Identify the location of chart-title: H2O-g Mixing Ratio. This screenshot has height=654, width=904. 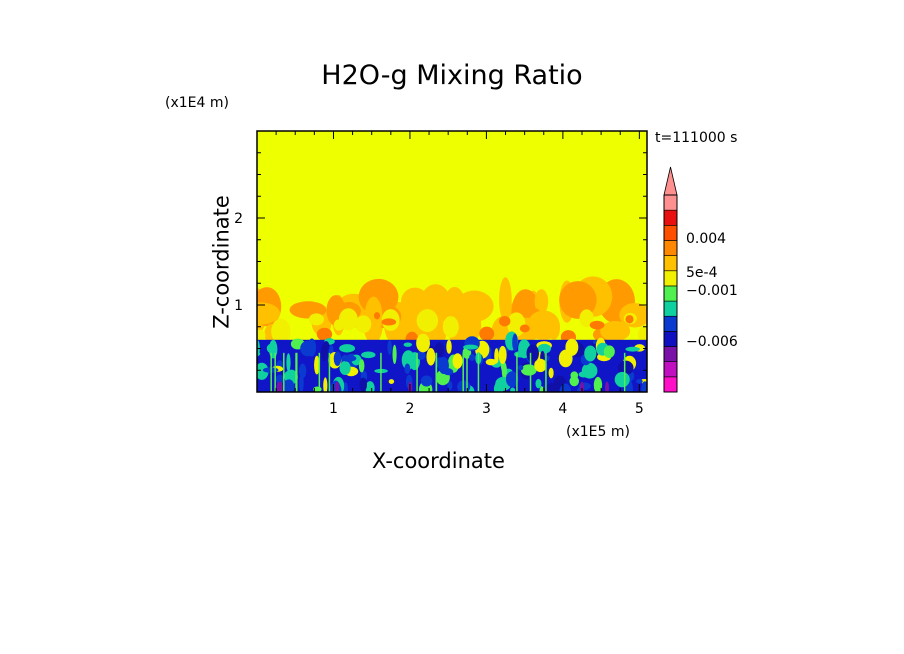
(452, 75).